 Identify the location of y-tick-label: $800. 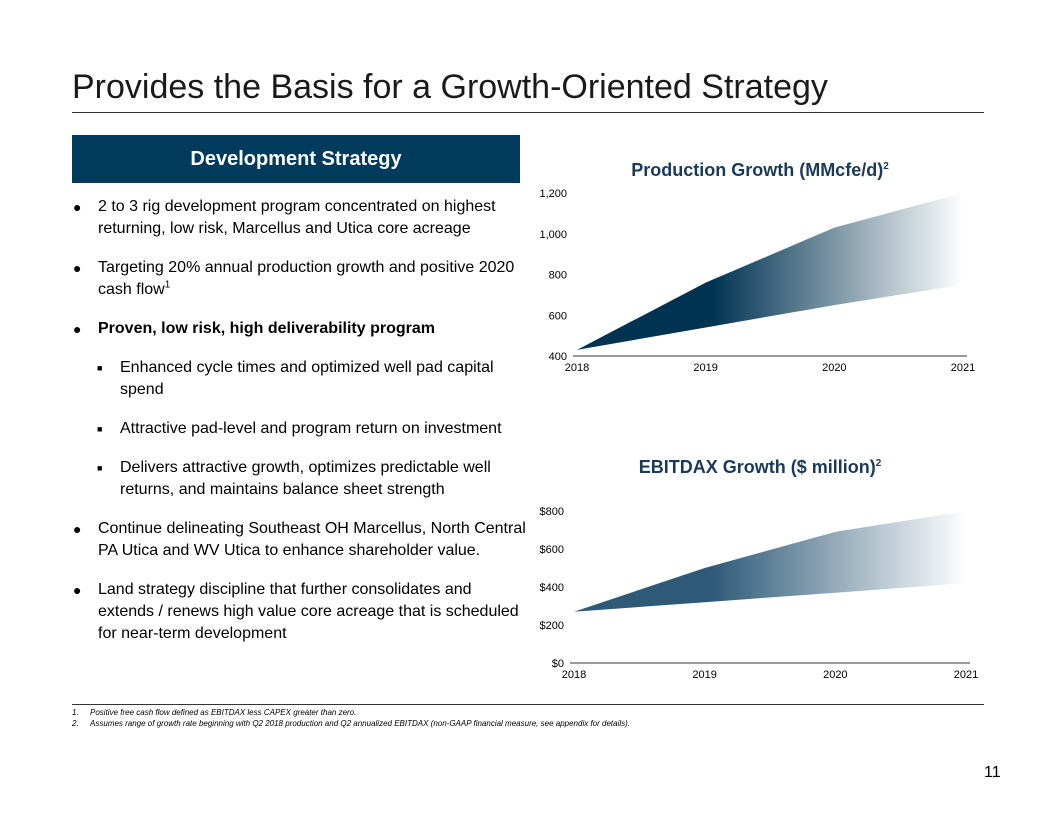
(552, 512).